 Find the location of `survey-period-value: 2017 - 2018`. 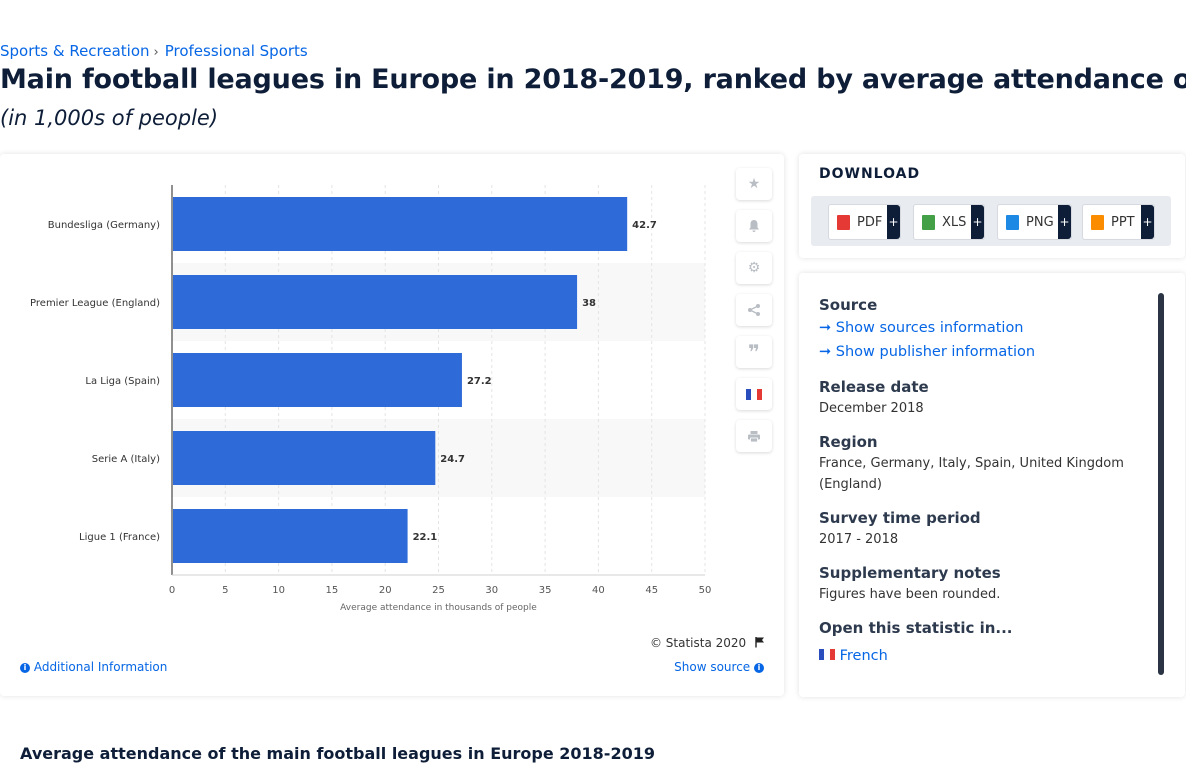

survey-period-value: 2017 - 2018 is located at coordinates (859, 539).